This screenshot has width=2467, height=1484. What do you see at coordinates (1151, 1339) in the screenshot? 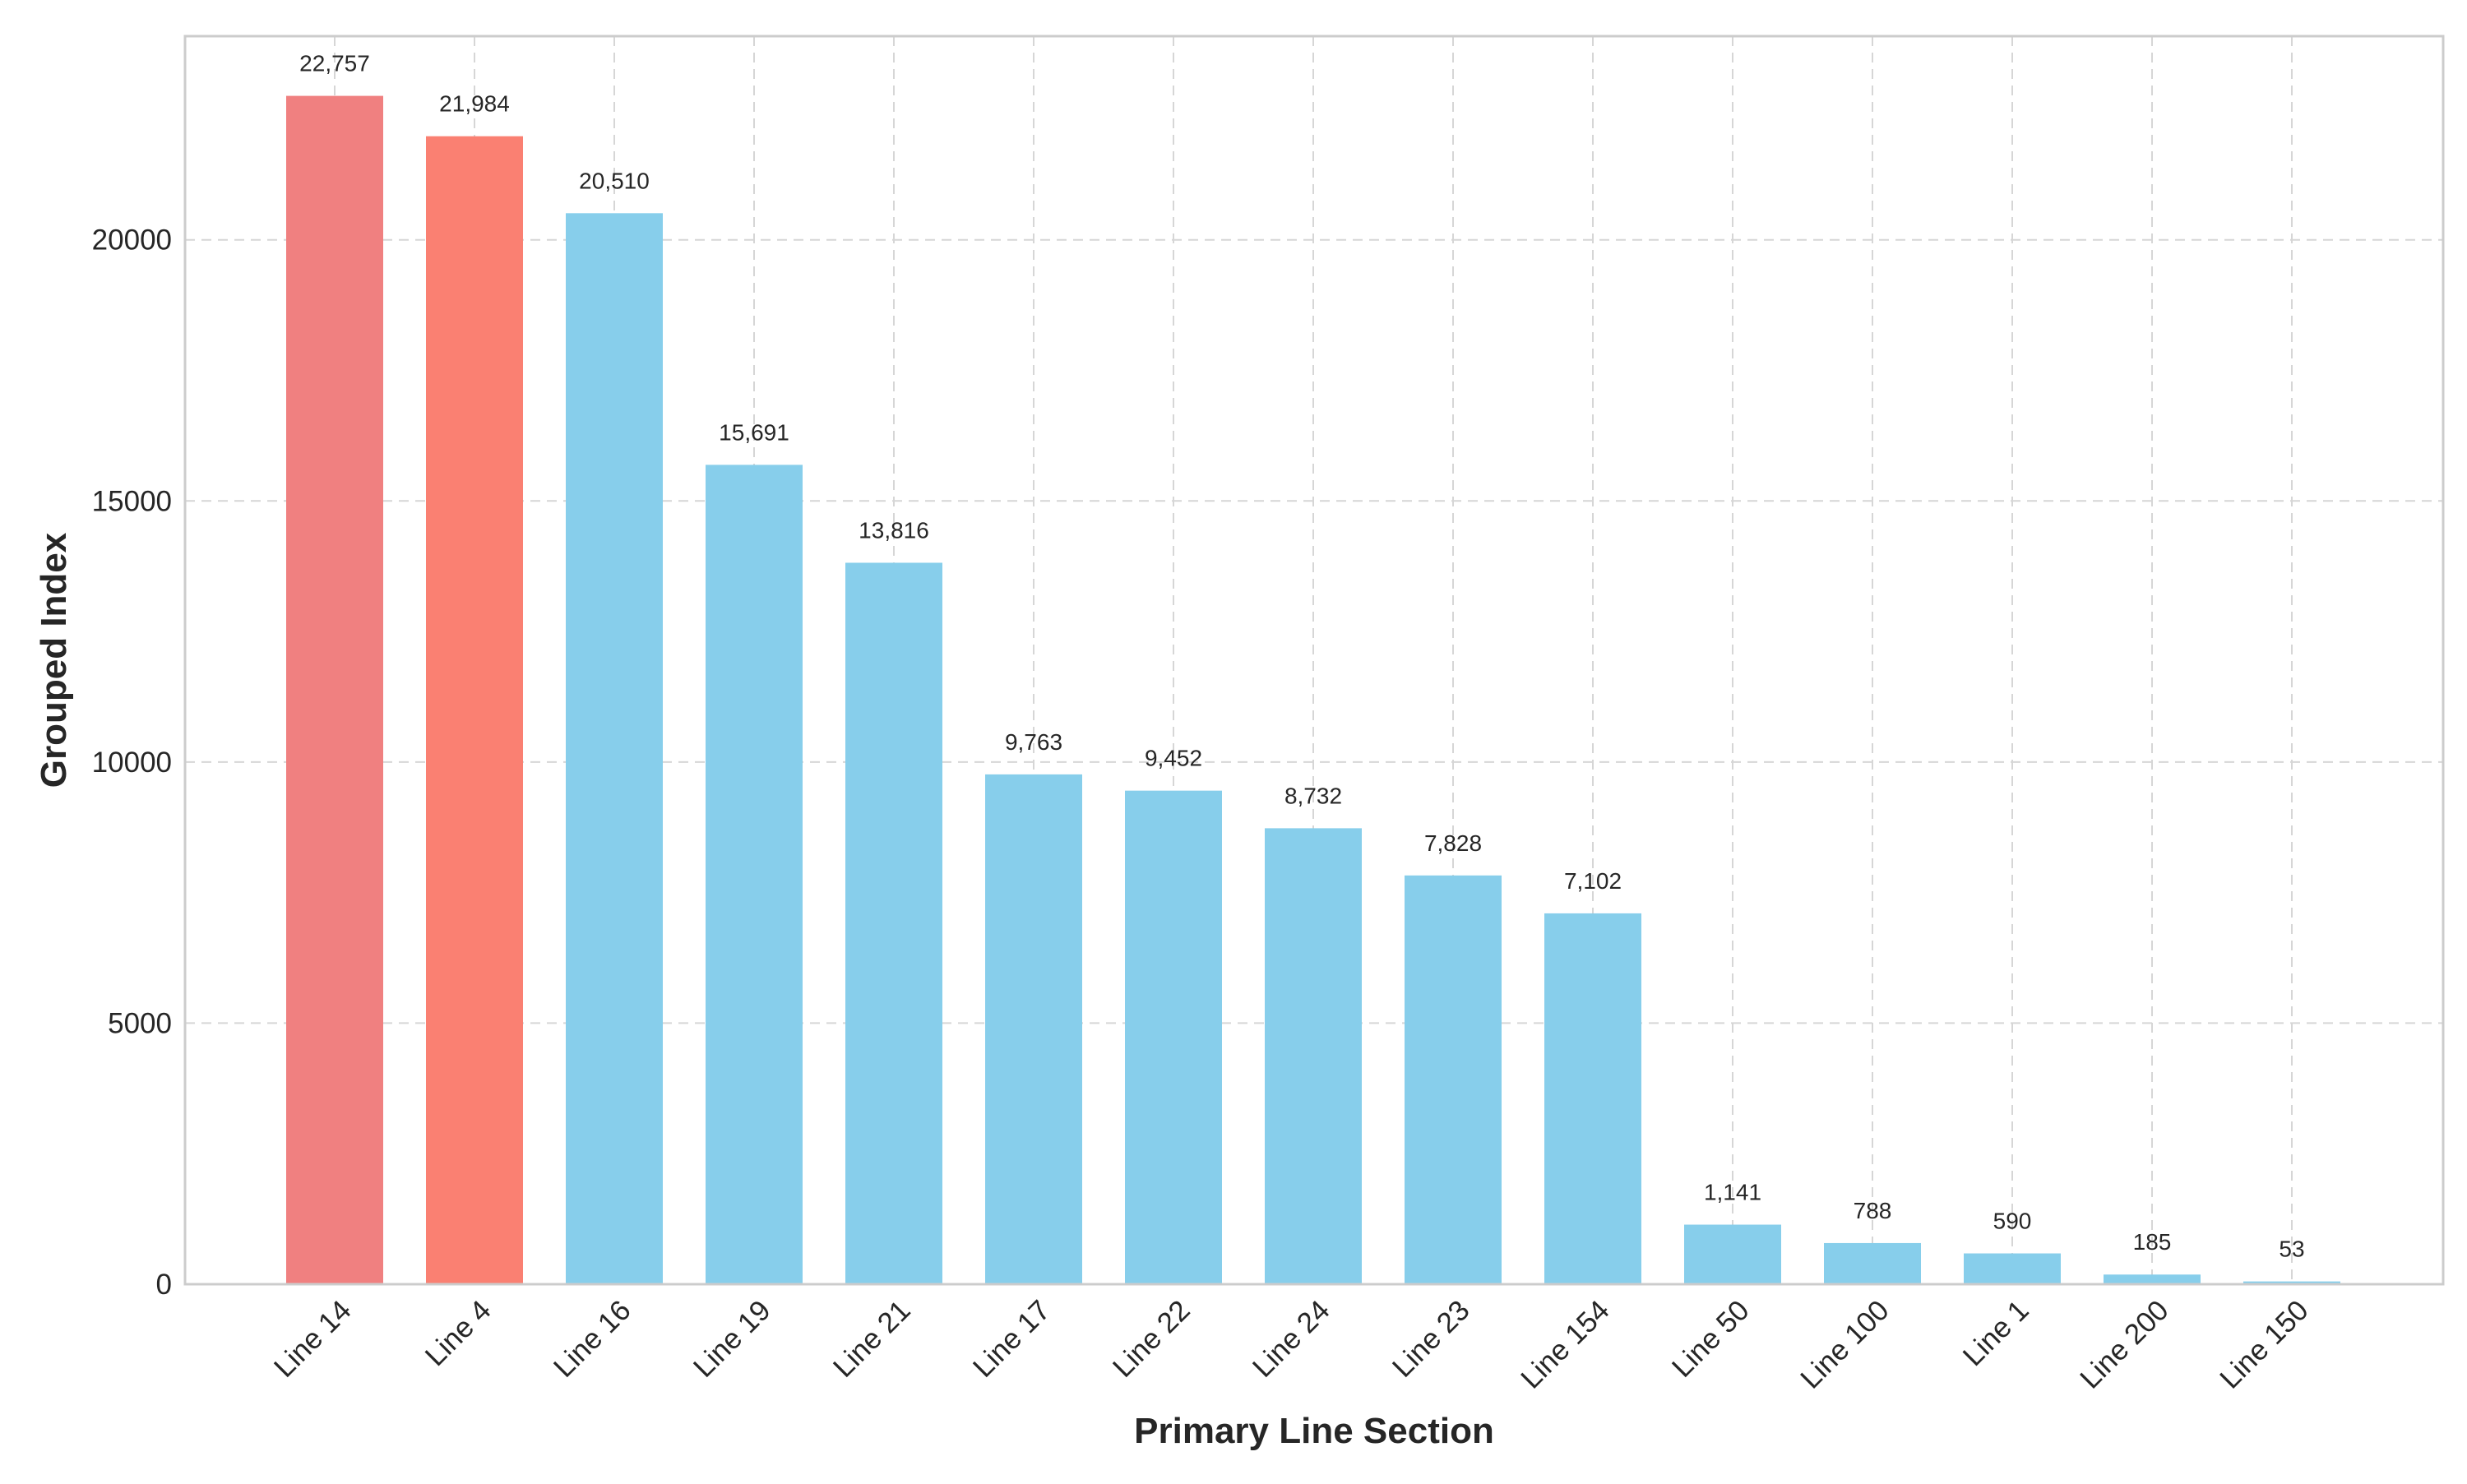
I see `x-tick-label: Line 22` at bounding box center [1151, 1339].